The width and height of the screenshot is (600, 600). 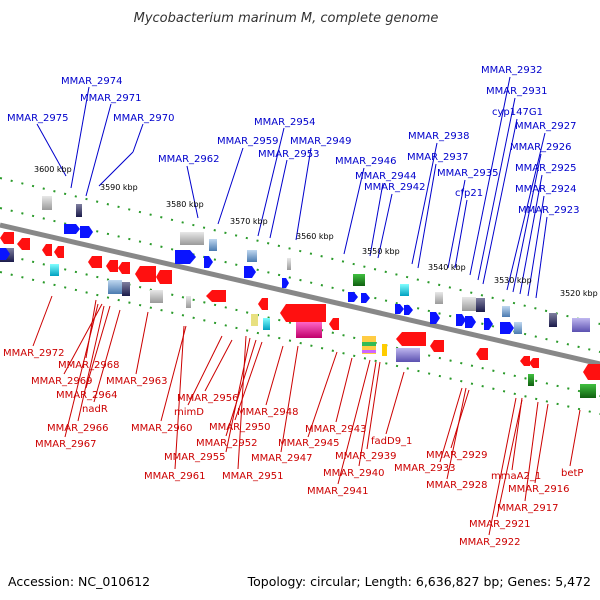 I want to click on gene-label: MMAR_2948, so click(x=268, y=412).